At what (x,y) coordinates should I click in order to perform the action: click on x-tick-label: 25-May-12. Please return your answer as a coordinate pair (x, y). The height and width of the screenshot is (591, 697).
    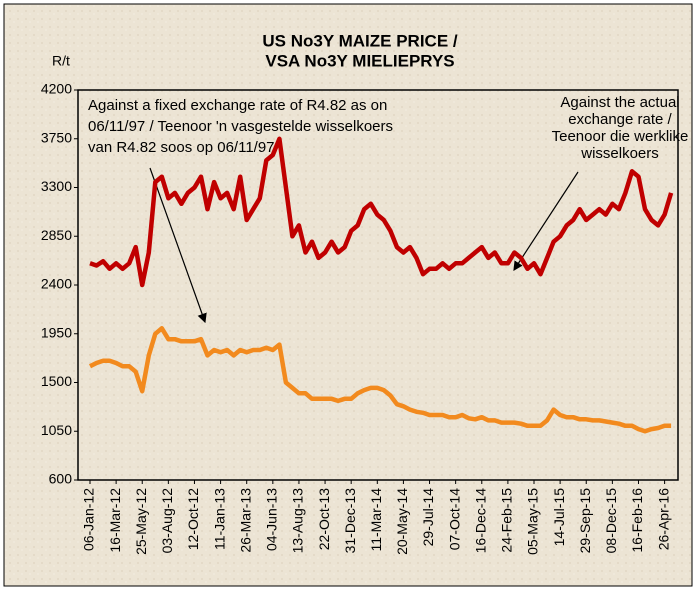
    Looking at the image, I should click on (141, 521).